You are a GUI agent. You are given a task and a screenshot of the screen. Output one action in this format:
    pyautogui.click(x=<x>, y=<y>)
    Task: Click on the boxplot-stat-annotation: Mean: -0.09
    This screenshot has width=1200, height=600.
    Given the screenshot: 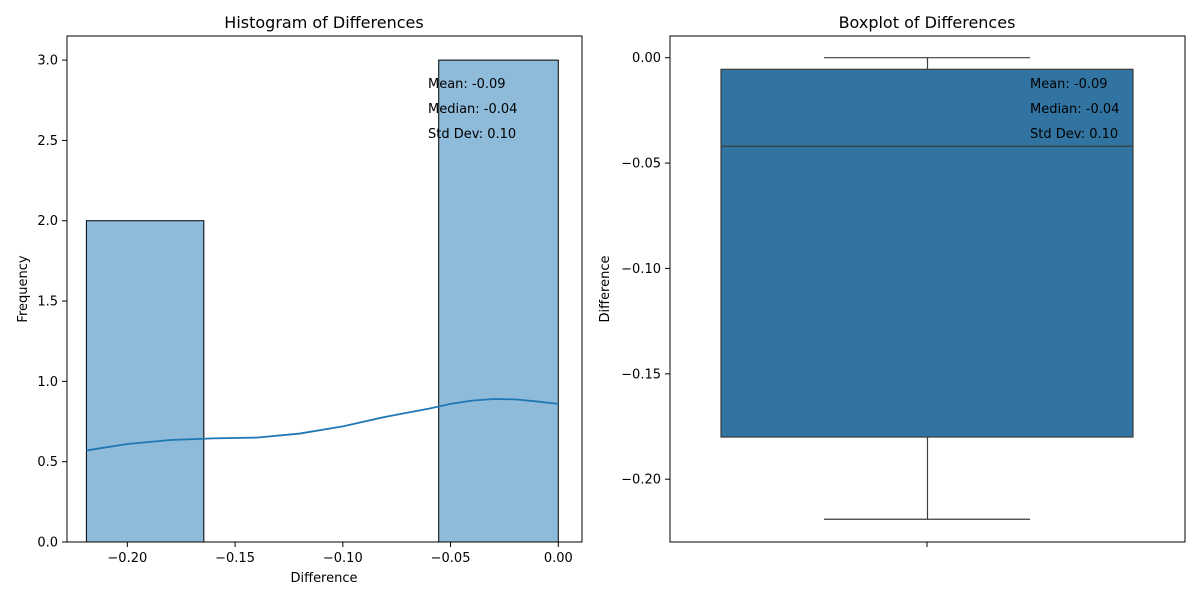 What is the action you would take?
    pyautogui.click(x=1069, y=84)
    